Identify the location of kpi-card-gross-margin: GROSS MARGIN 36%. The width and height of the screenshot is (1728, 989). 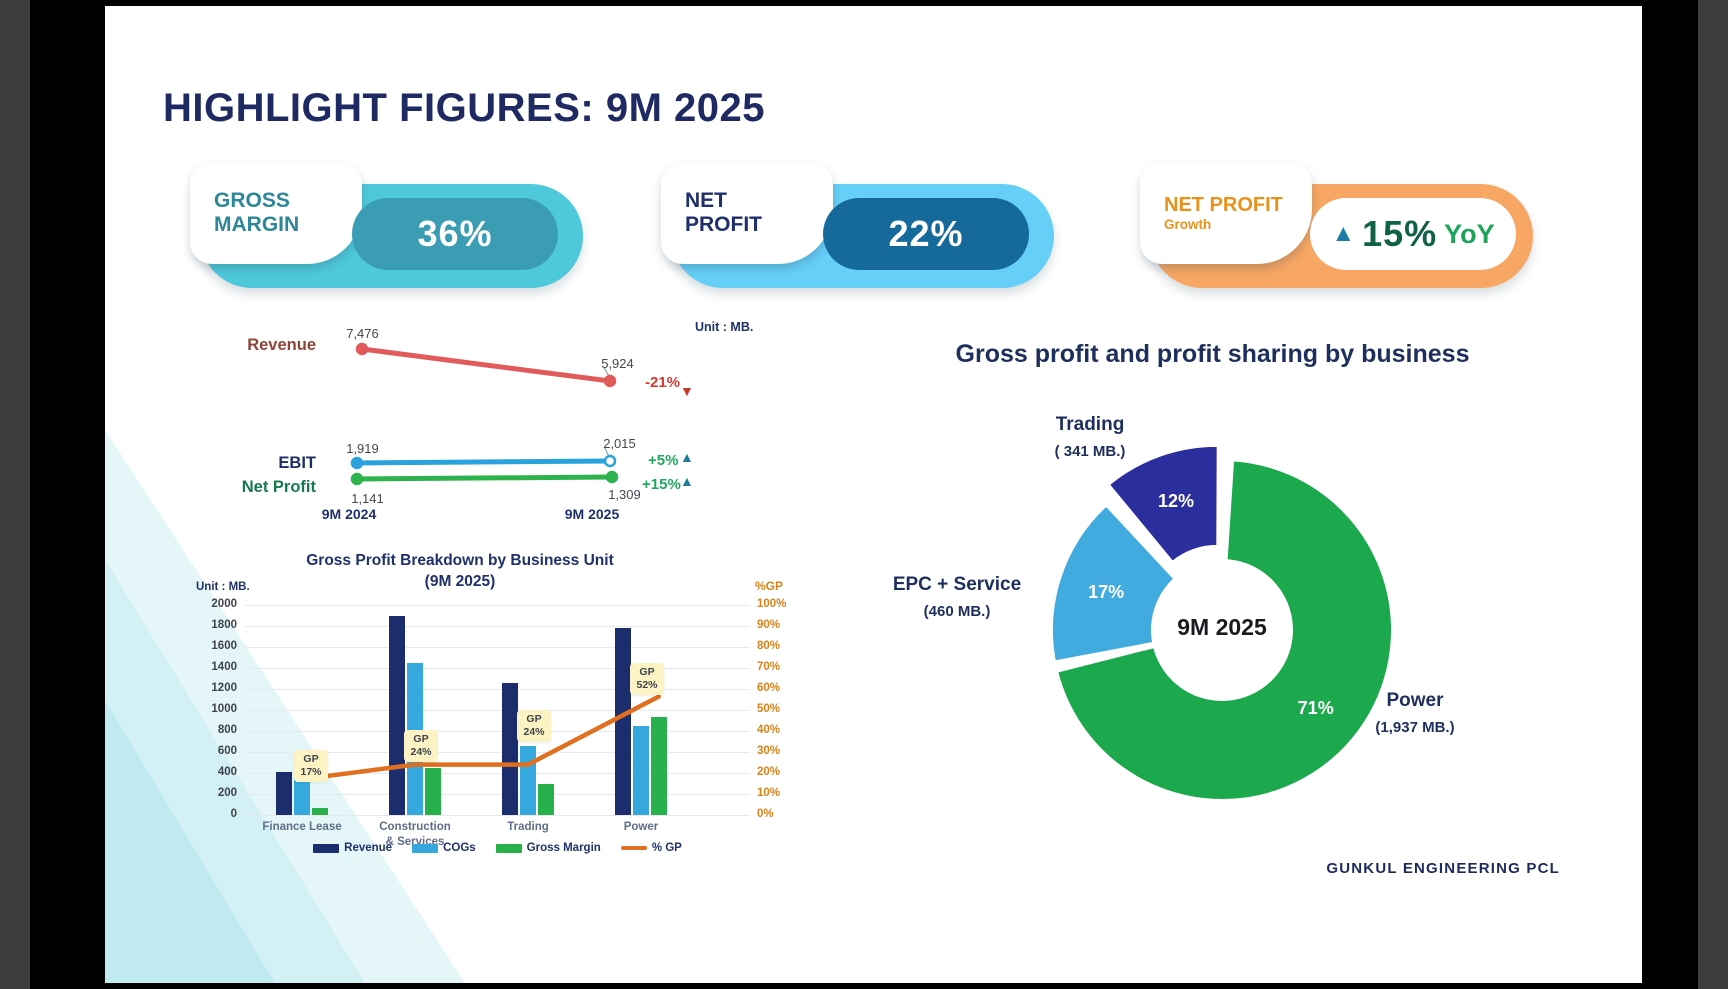
(386, 227).